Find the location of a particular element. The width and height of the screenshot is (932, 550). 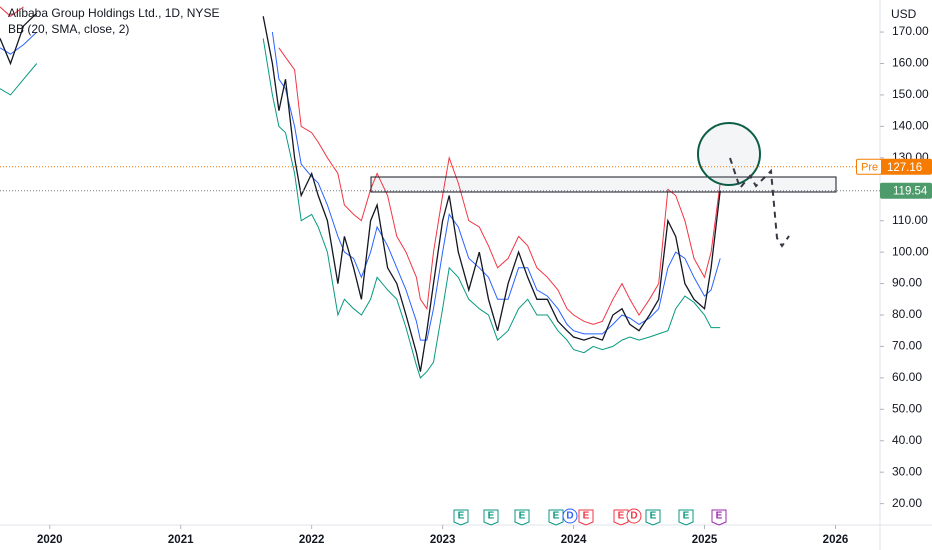

y-tick-label: 140.00 is located at coordinates (910, 126).